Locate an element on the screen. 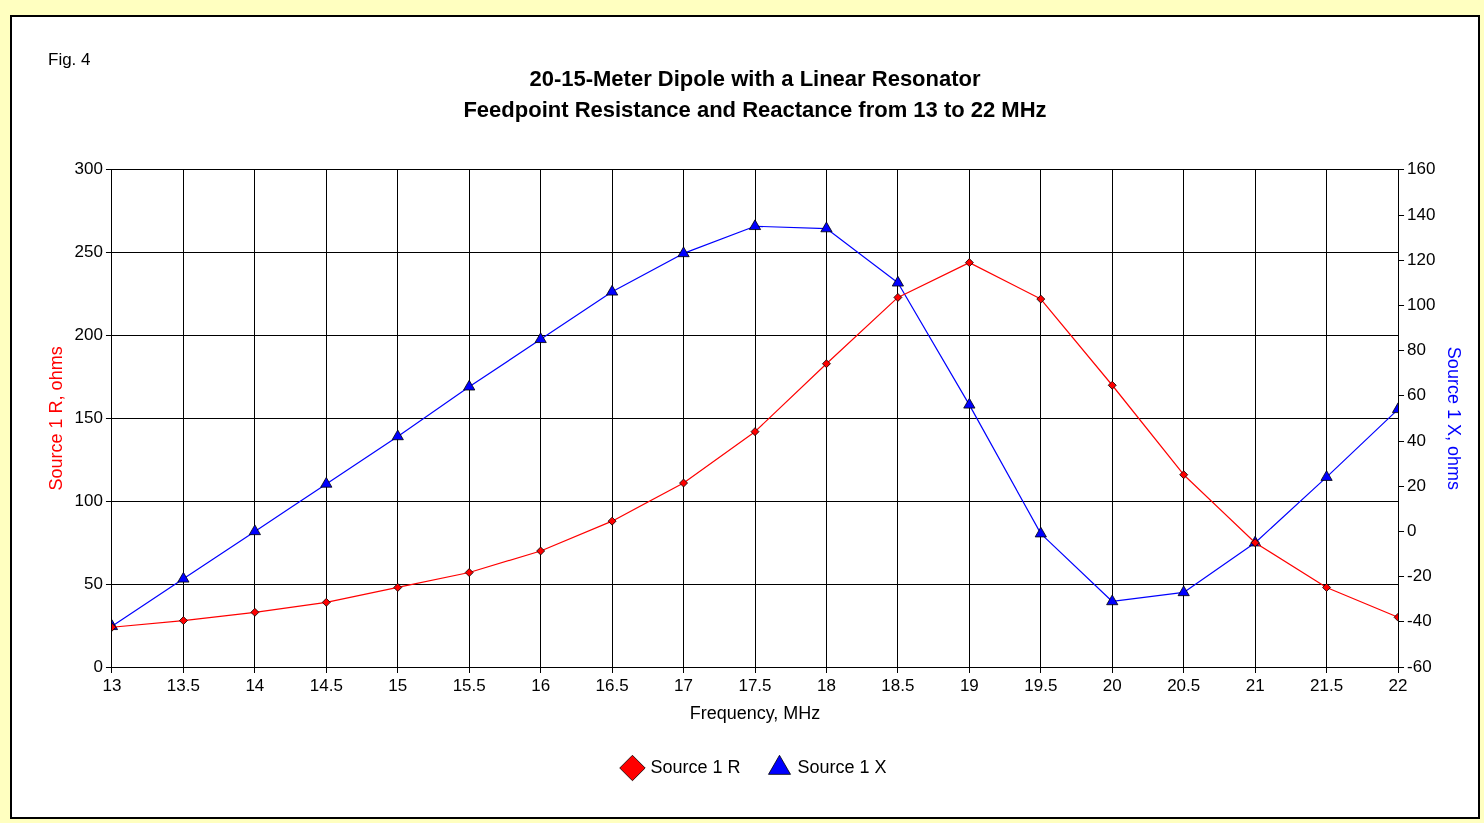 The width and height of the screenshot is (1484, 823). x-axis-title: Frequency, MHz is located at coordinates (755, 713).